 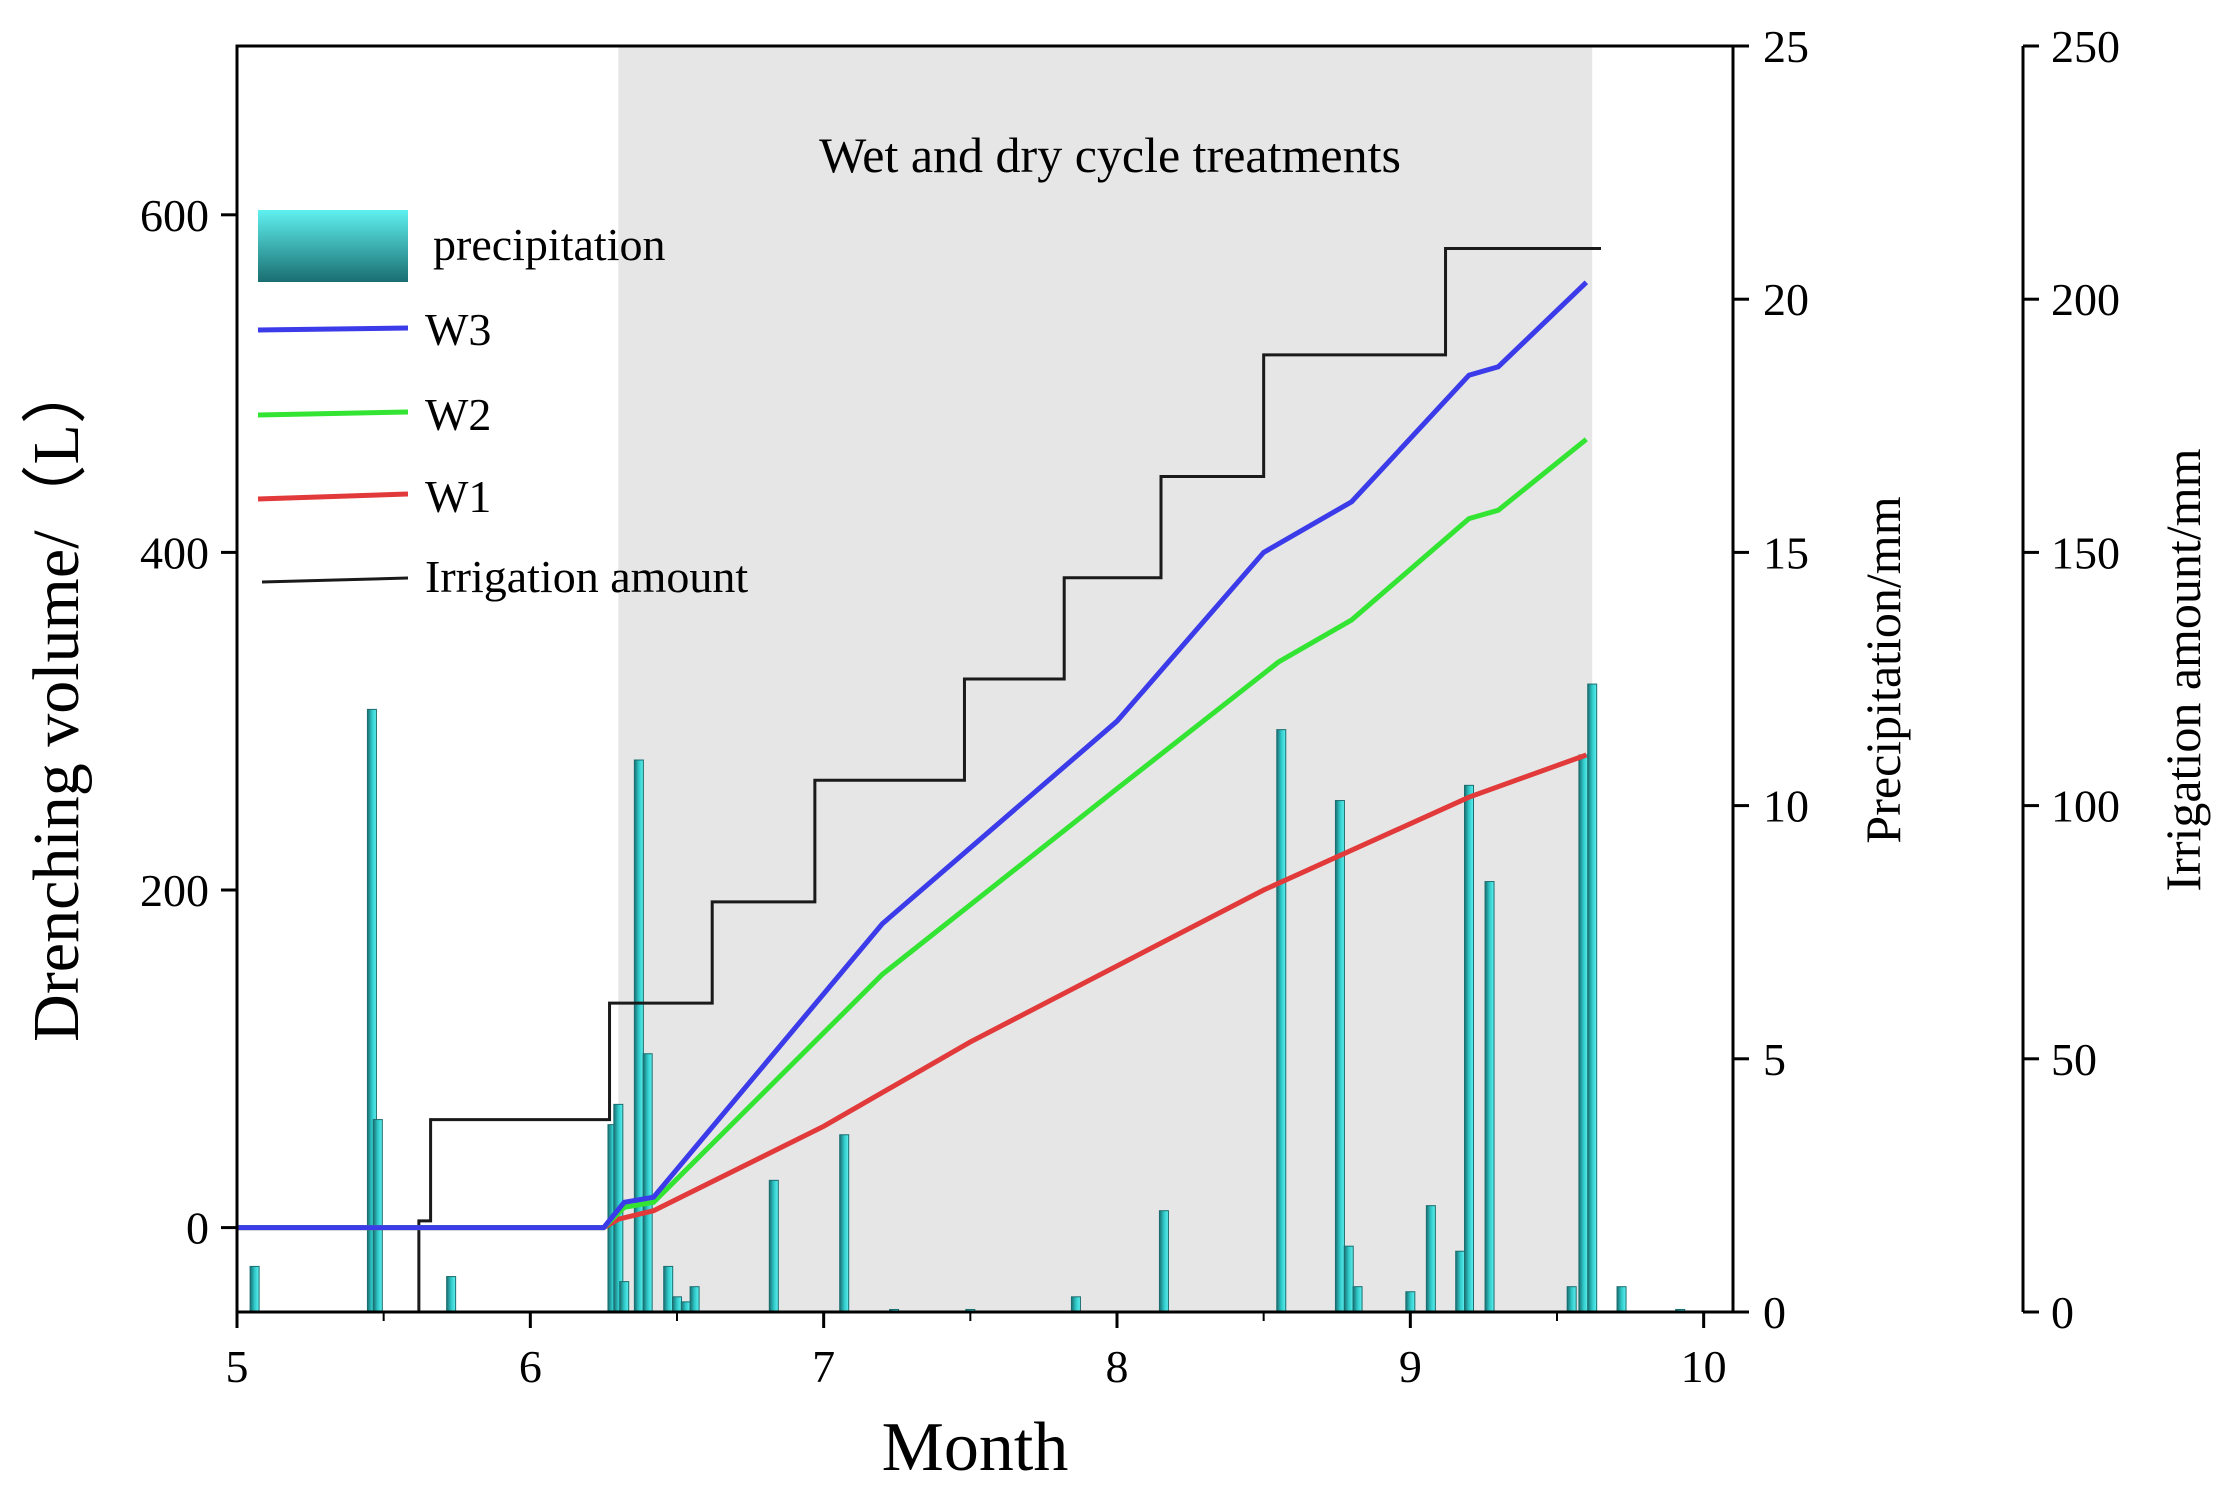 I want to click on x-tick-label: 10, so click(x=1704, y=1366).